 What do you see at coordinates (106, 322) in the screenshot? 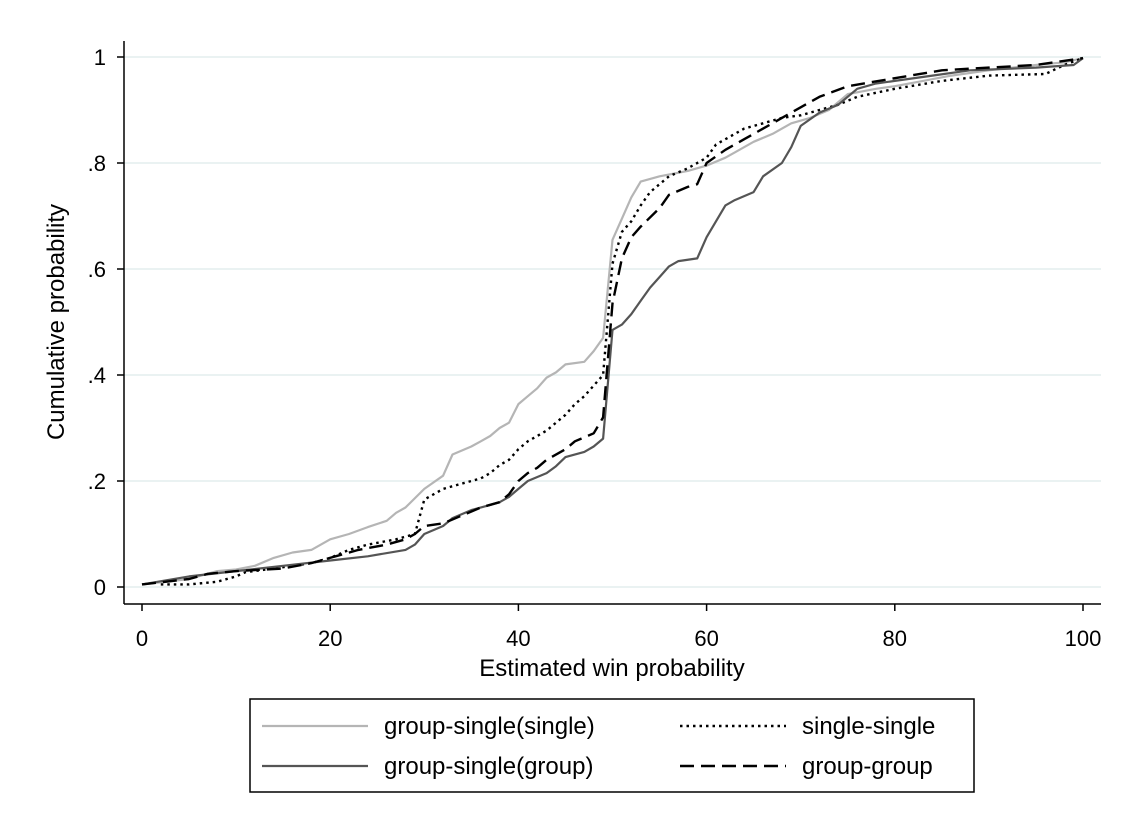
I see `y-ticks: 0 .2 .4 .6 .8 1` at bounding box center [106, 322].